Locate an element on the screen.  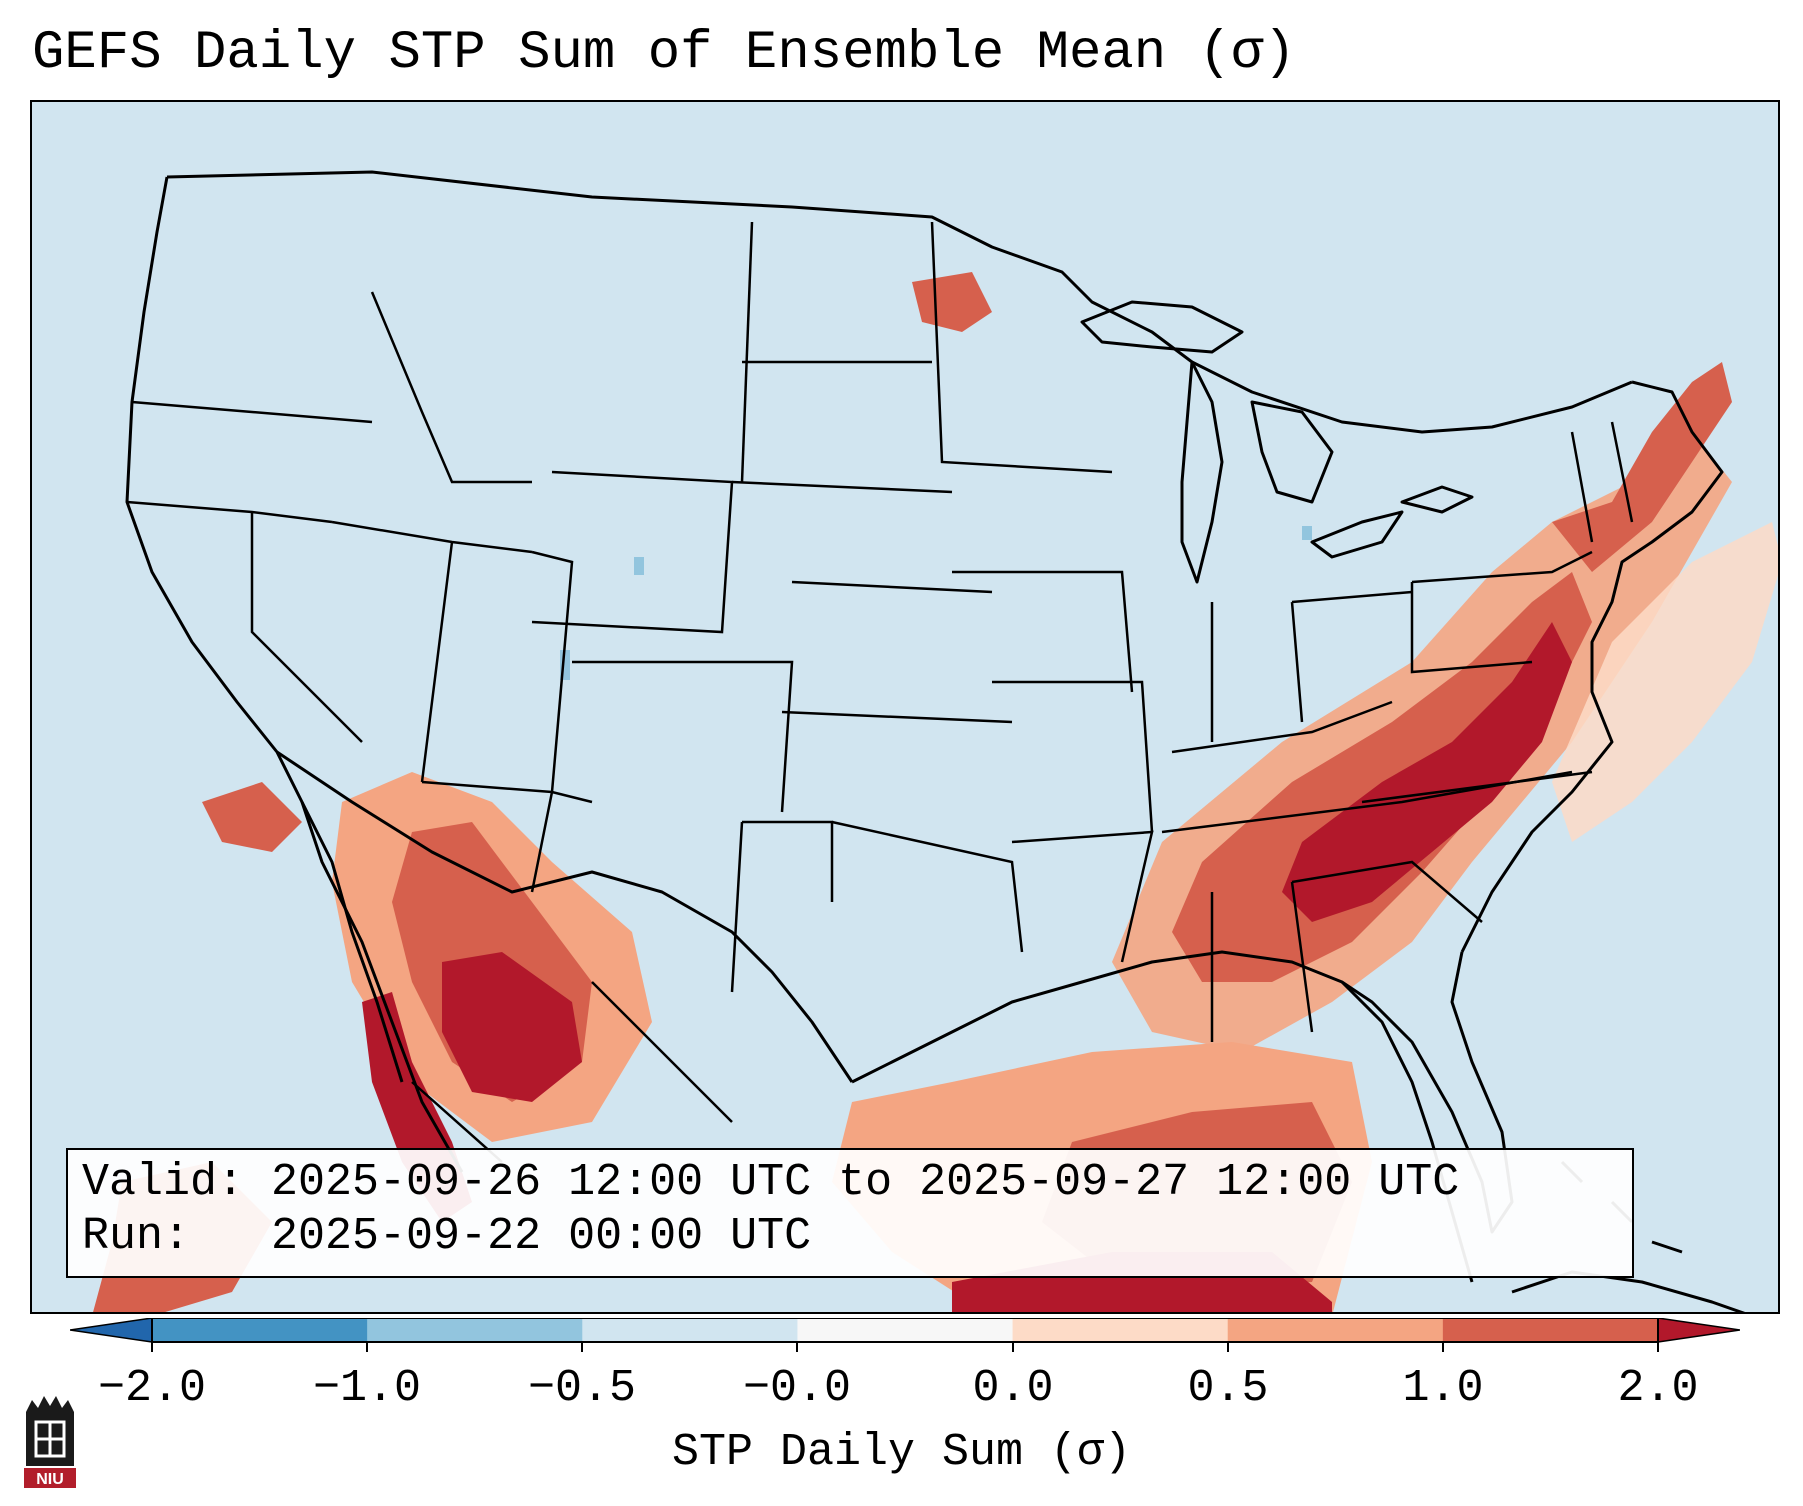
colorbar-segments is located at coordinates (905, 1330).